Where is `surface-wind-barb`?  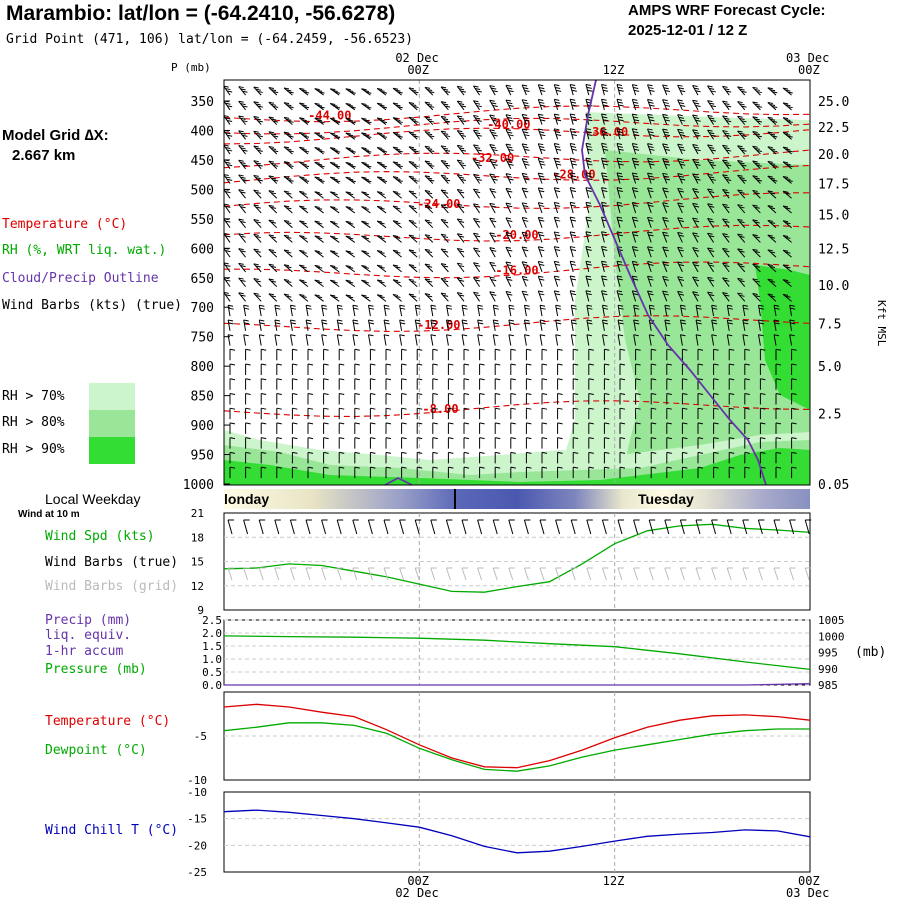 surface-wind-barb is located at coordinates (542, 527).